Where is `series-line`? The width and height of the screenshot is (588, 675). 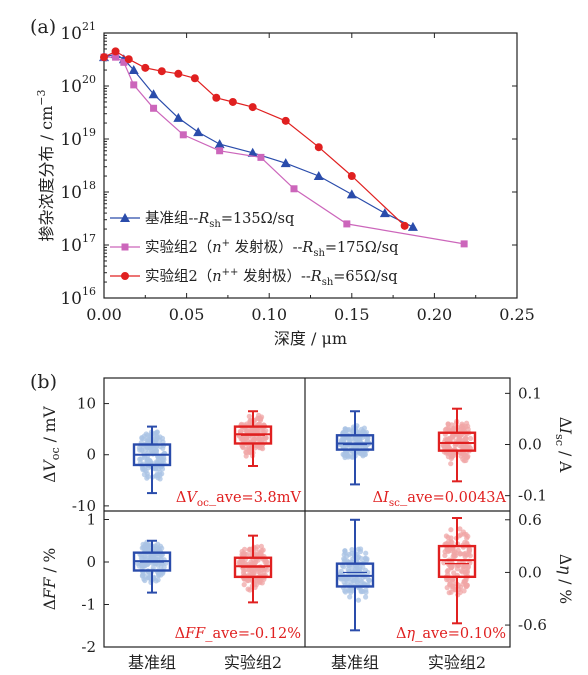 series-line is located at coordinates (254, 138).